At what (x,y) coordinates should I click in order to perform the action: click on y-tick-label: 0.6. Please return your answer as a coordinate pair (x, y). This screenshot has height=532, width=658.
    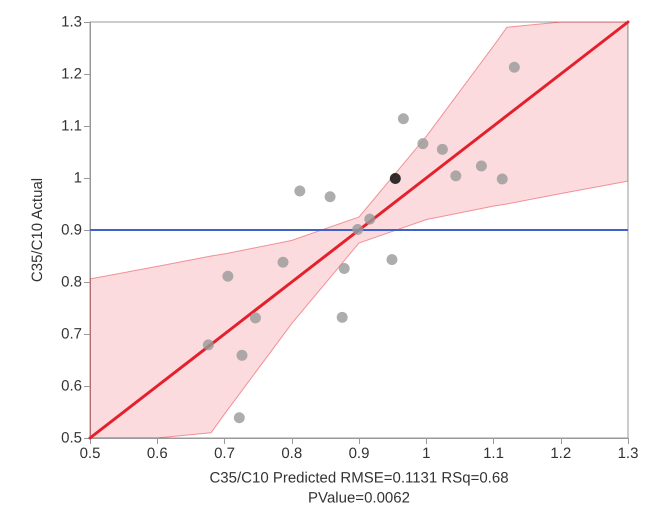
    Looking at the image, I should click on (71, 386).